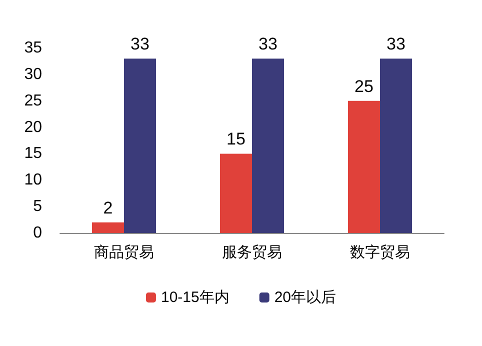  What do you see at coordinates (33, 153) in the screenshot?
I see `y-tick-label: 15` at bounding box center [33, 153].